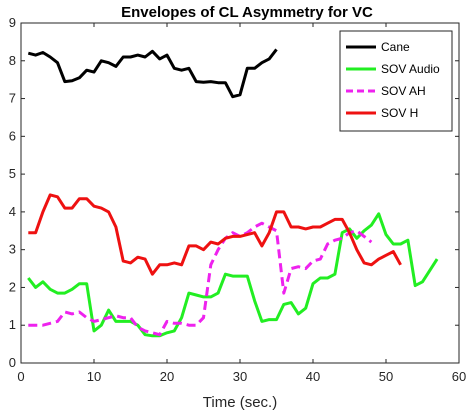 The width and height of the screenshot is (474, 413). Describe the element at coordinates (403, 91) in the screenshot. I see `legend-label: SOV AH` at that location.